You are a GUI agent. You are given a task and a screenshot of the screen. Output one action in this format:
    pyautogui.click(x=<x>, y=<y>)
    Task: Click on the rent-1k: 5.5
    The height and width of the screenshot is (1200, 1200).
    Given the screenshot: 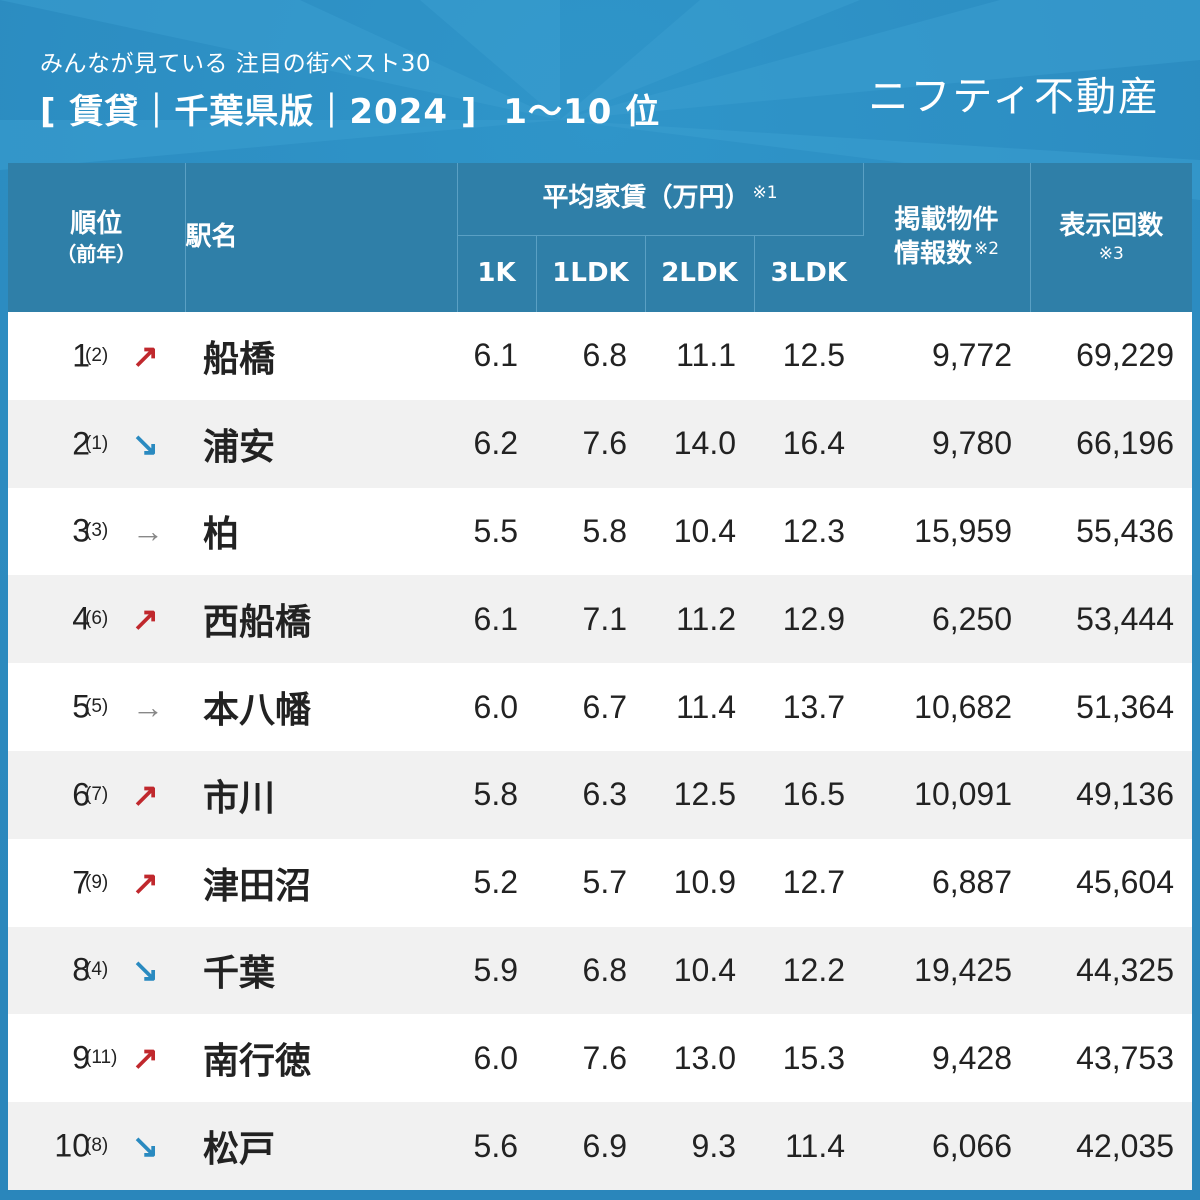 What is the action you would take?
    pyautogui.click(x=496, y=531)
    